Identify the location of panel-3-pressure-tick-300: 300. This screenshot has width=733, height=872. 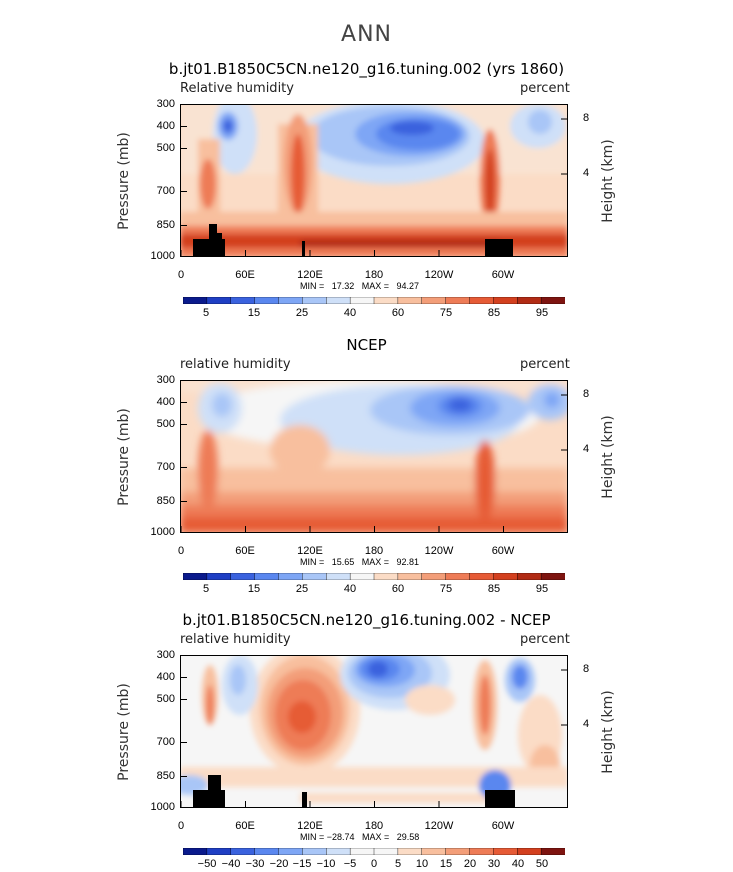
(165, 655).